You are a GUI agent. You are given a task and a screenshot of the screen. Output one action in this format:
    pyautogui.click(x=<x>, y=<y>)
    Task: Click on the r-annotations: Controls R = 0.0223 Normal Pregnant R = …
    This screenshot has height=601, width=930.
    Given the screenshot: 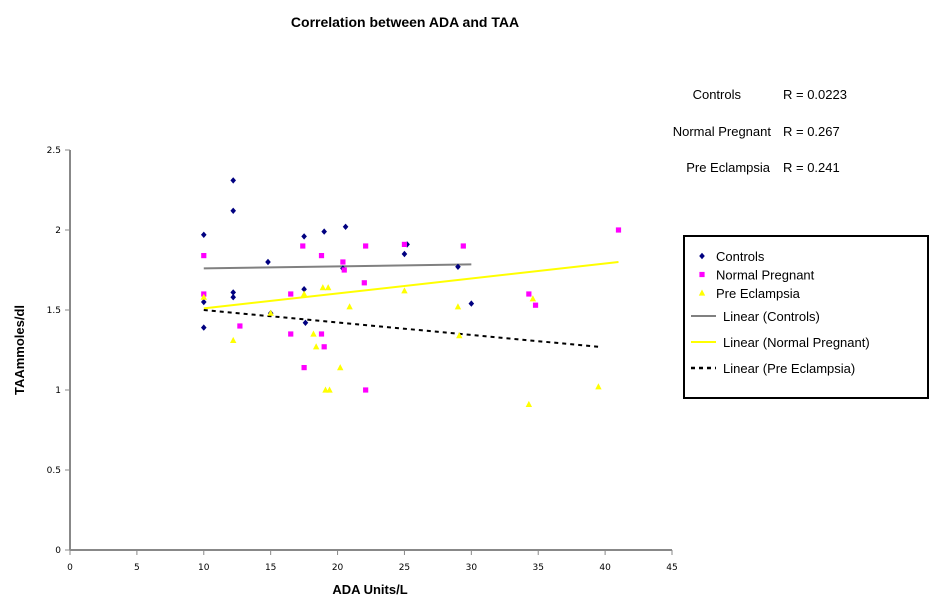 What is the action you would take?
    pyautogui.click(x=760, y=131)
    